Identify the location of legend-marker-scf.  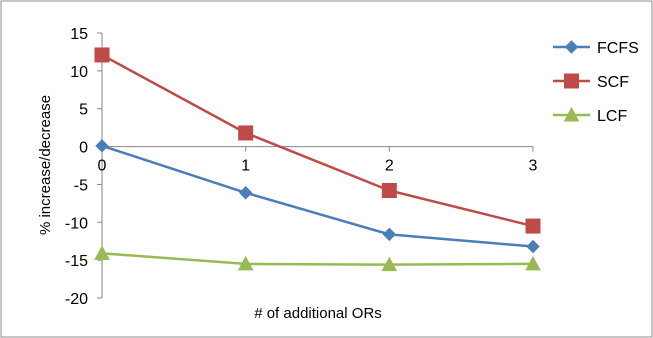
(571, 81).